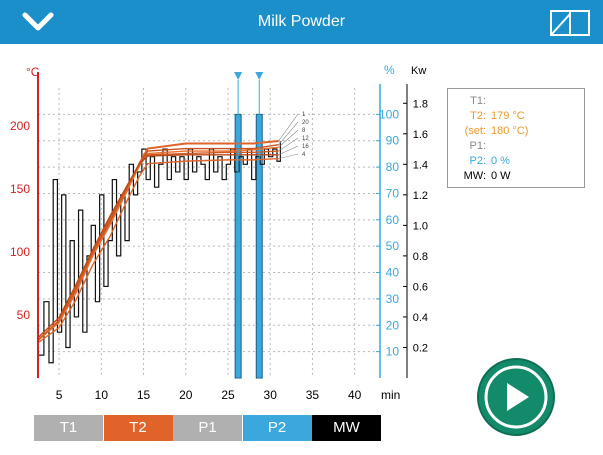 The width and height of the screenshot is (603, 455). I want to click on series-label: 4, so click(304, 155).